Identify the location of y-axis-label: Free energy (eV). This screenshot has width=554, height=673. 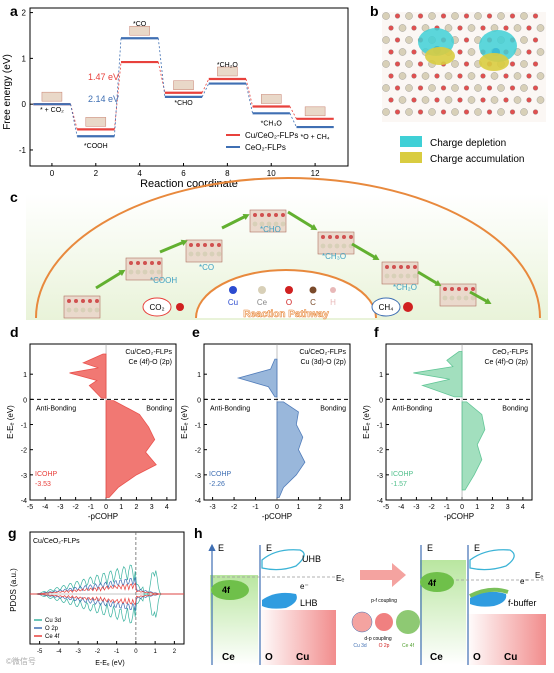
(7, 92).